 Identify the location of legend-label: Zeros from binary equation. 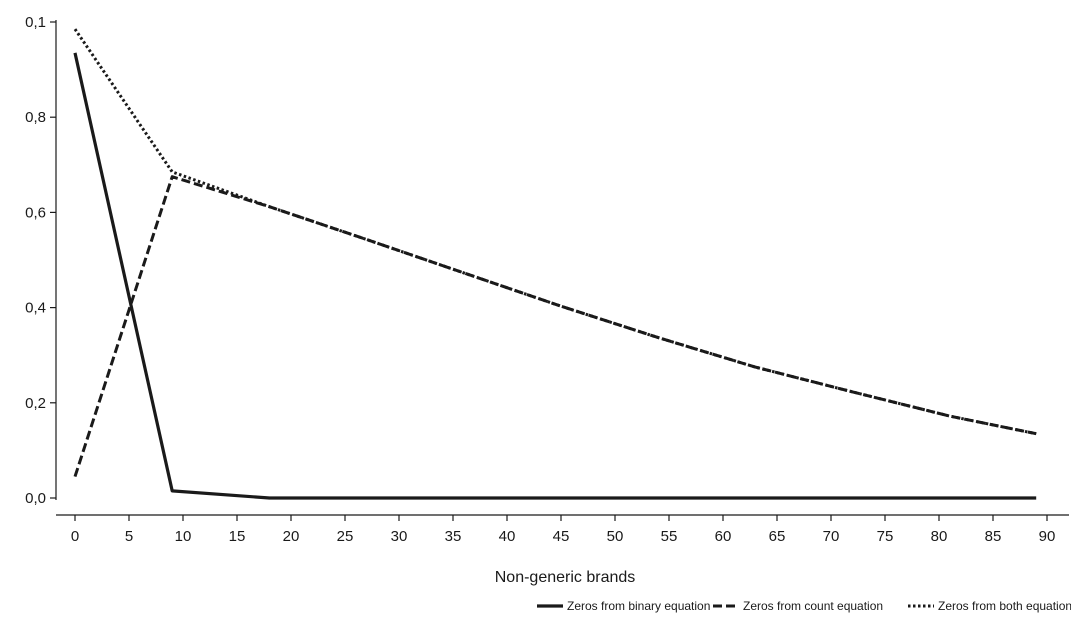
(638, 606).